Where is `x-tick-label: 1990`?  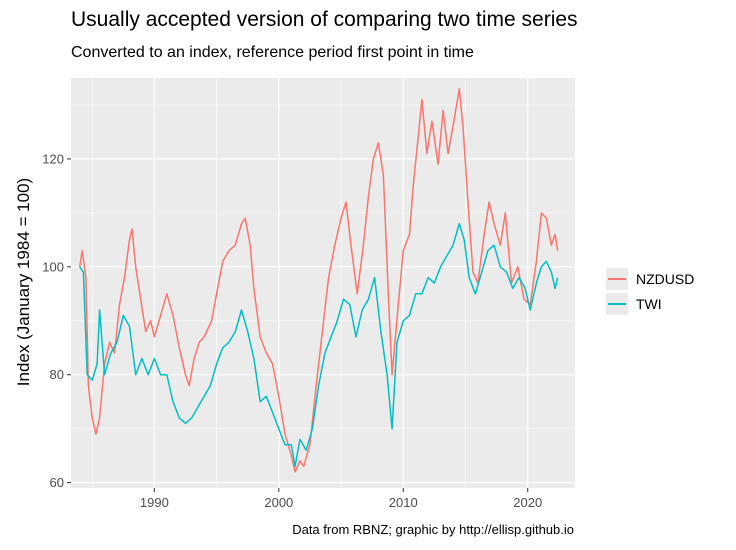
x-tick-label: 1990 is located at coordinates (154, 502).